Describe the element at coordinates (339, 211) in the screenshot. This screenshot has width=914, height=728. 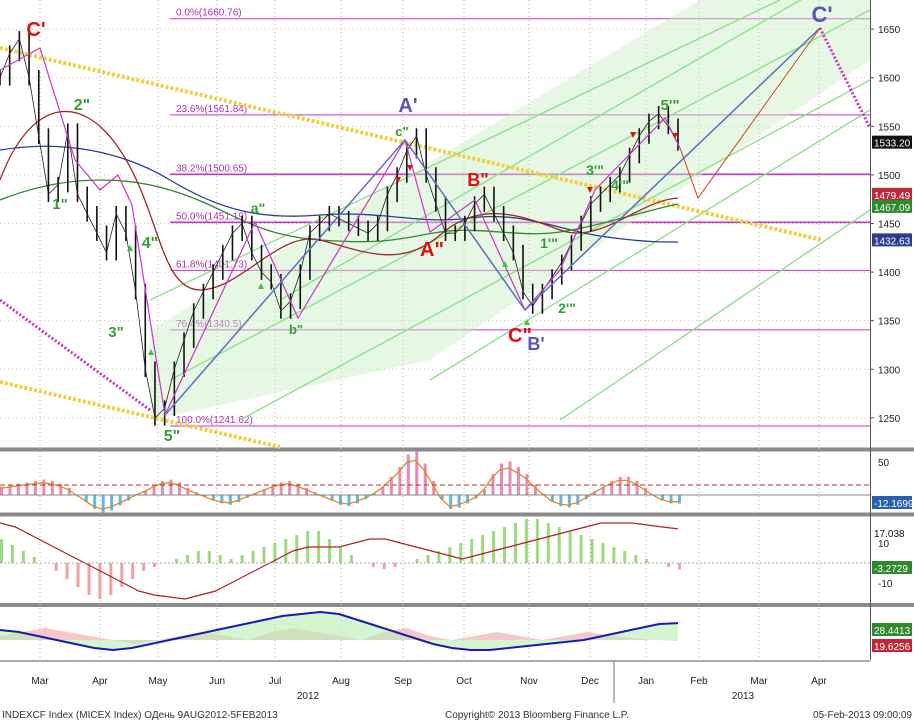
I see `ma-green` at that location.